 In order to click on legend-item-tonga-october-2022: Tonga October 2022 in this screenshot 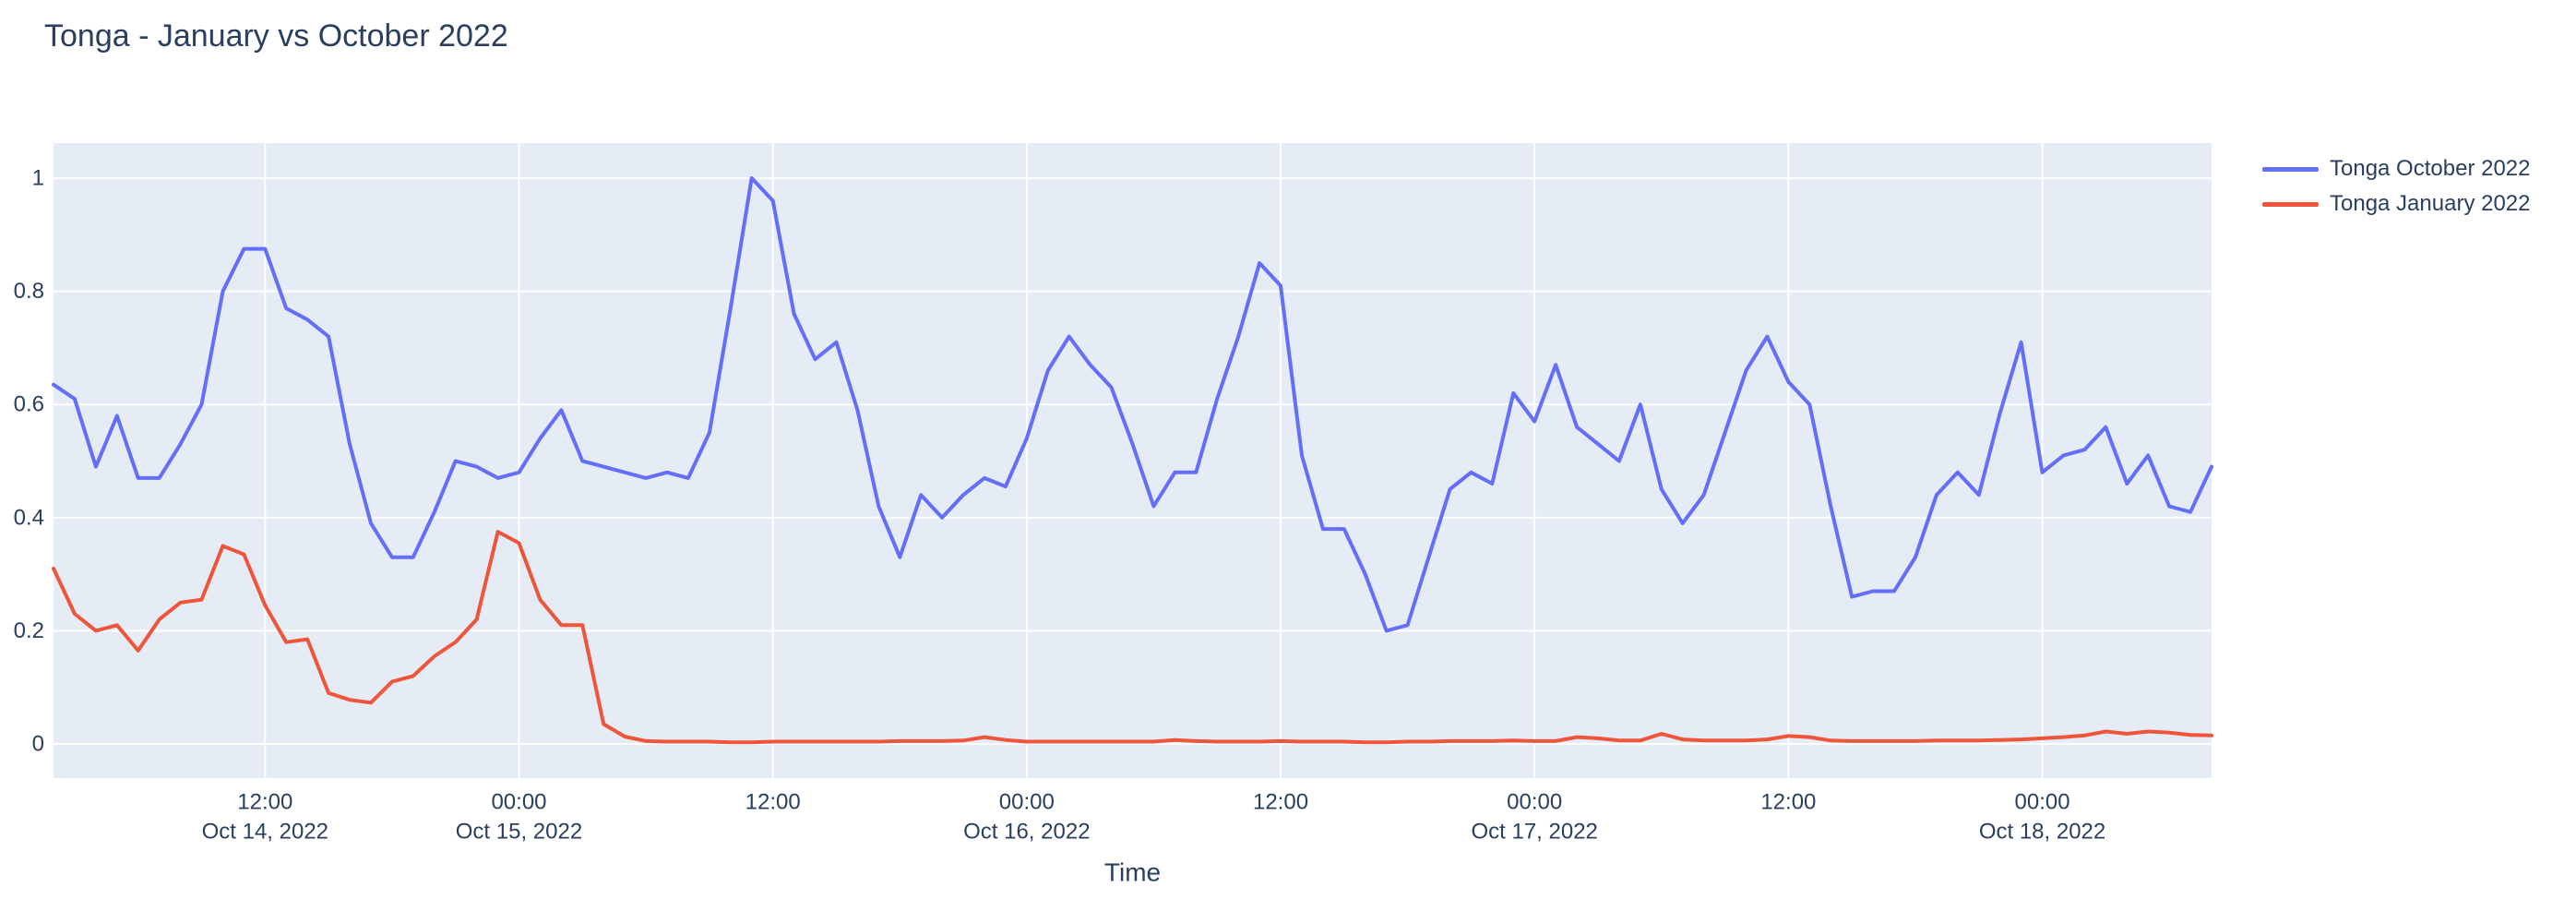, I will do `click(2396, 168)`.